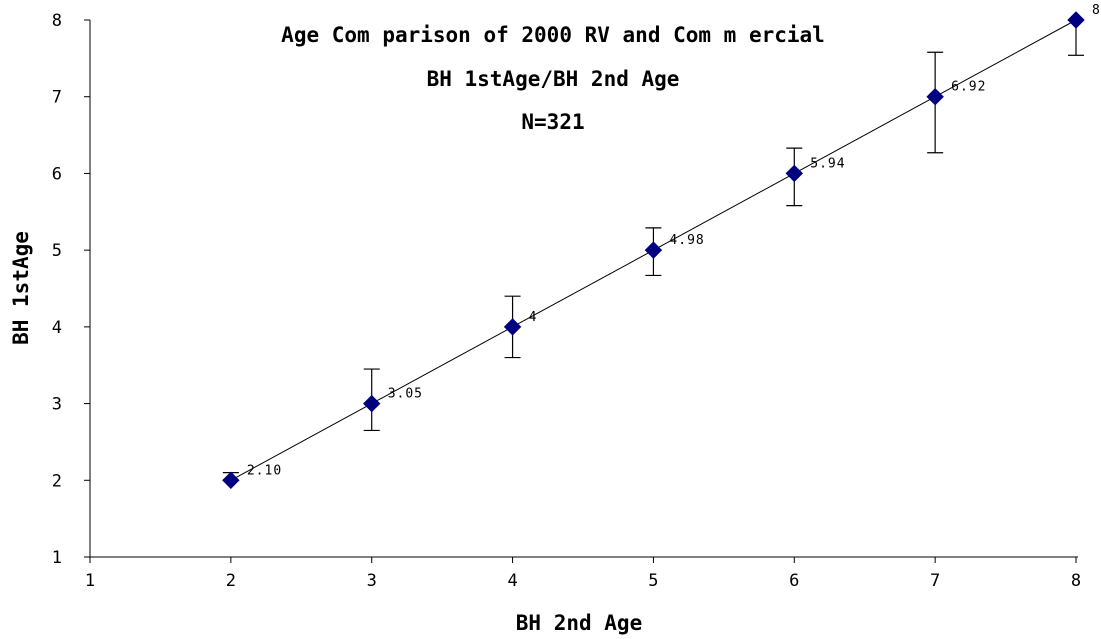  What do you see at coordinates (57, 405) in the screenshot?
I see `y-tick-label: 3` at bounding box center [57, 405].